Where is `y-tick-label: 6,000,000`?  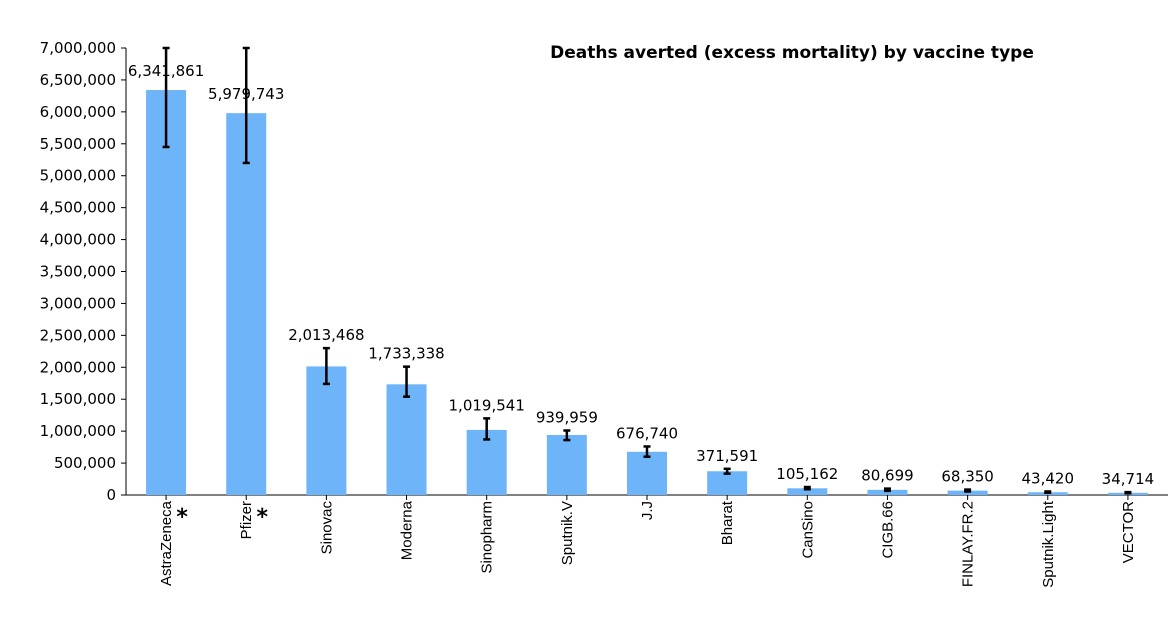
y-tick-label: 6,000,000 is located at coordinates (78, 112).